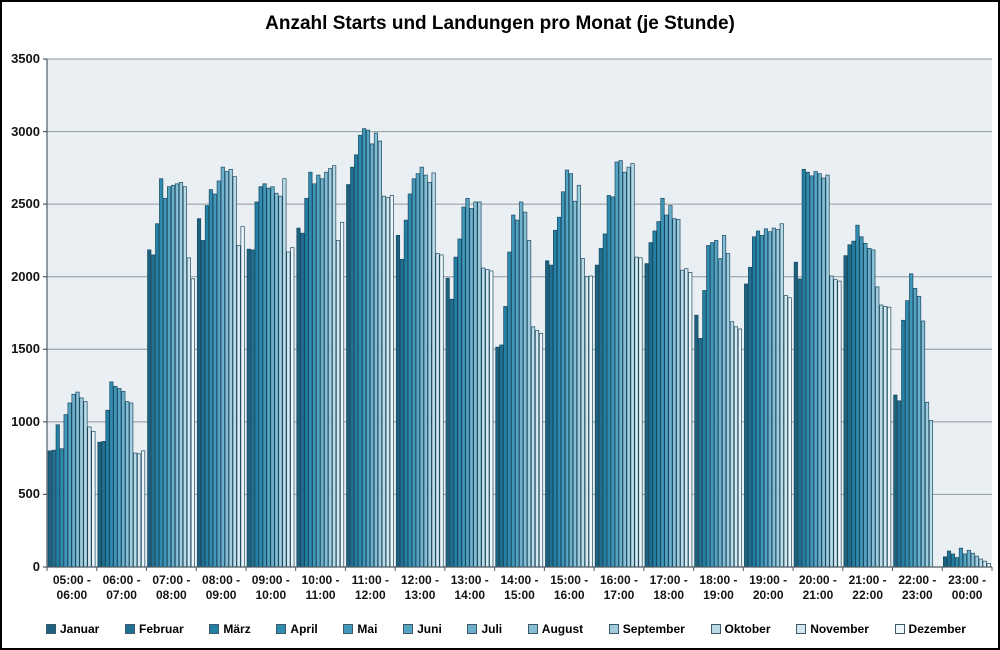 The width and height of the screenshot is (1000, 650). Describe the element at coordinates (569, 587) in the screenshot. I see `x-axis-label-15001600: 15:00 -16:00` at that location.